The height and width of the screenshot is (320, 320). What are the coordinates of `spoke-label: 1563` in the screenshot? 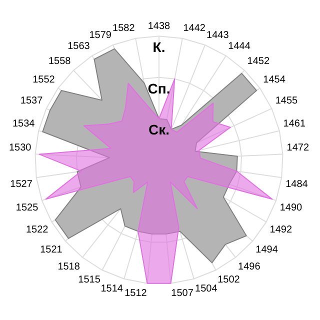 It's located at (79, 46).